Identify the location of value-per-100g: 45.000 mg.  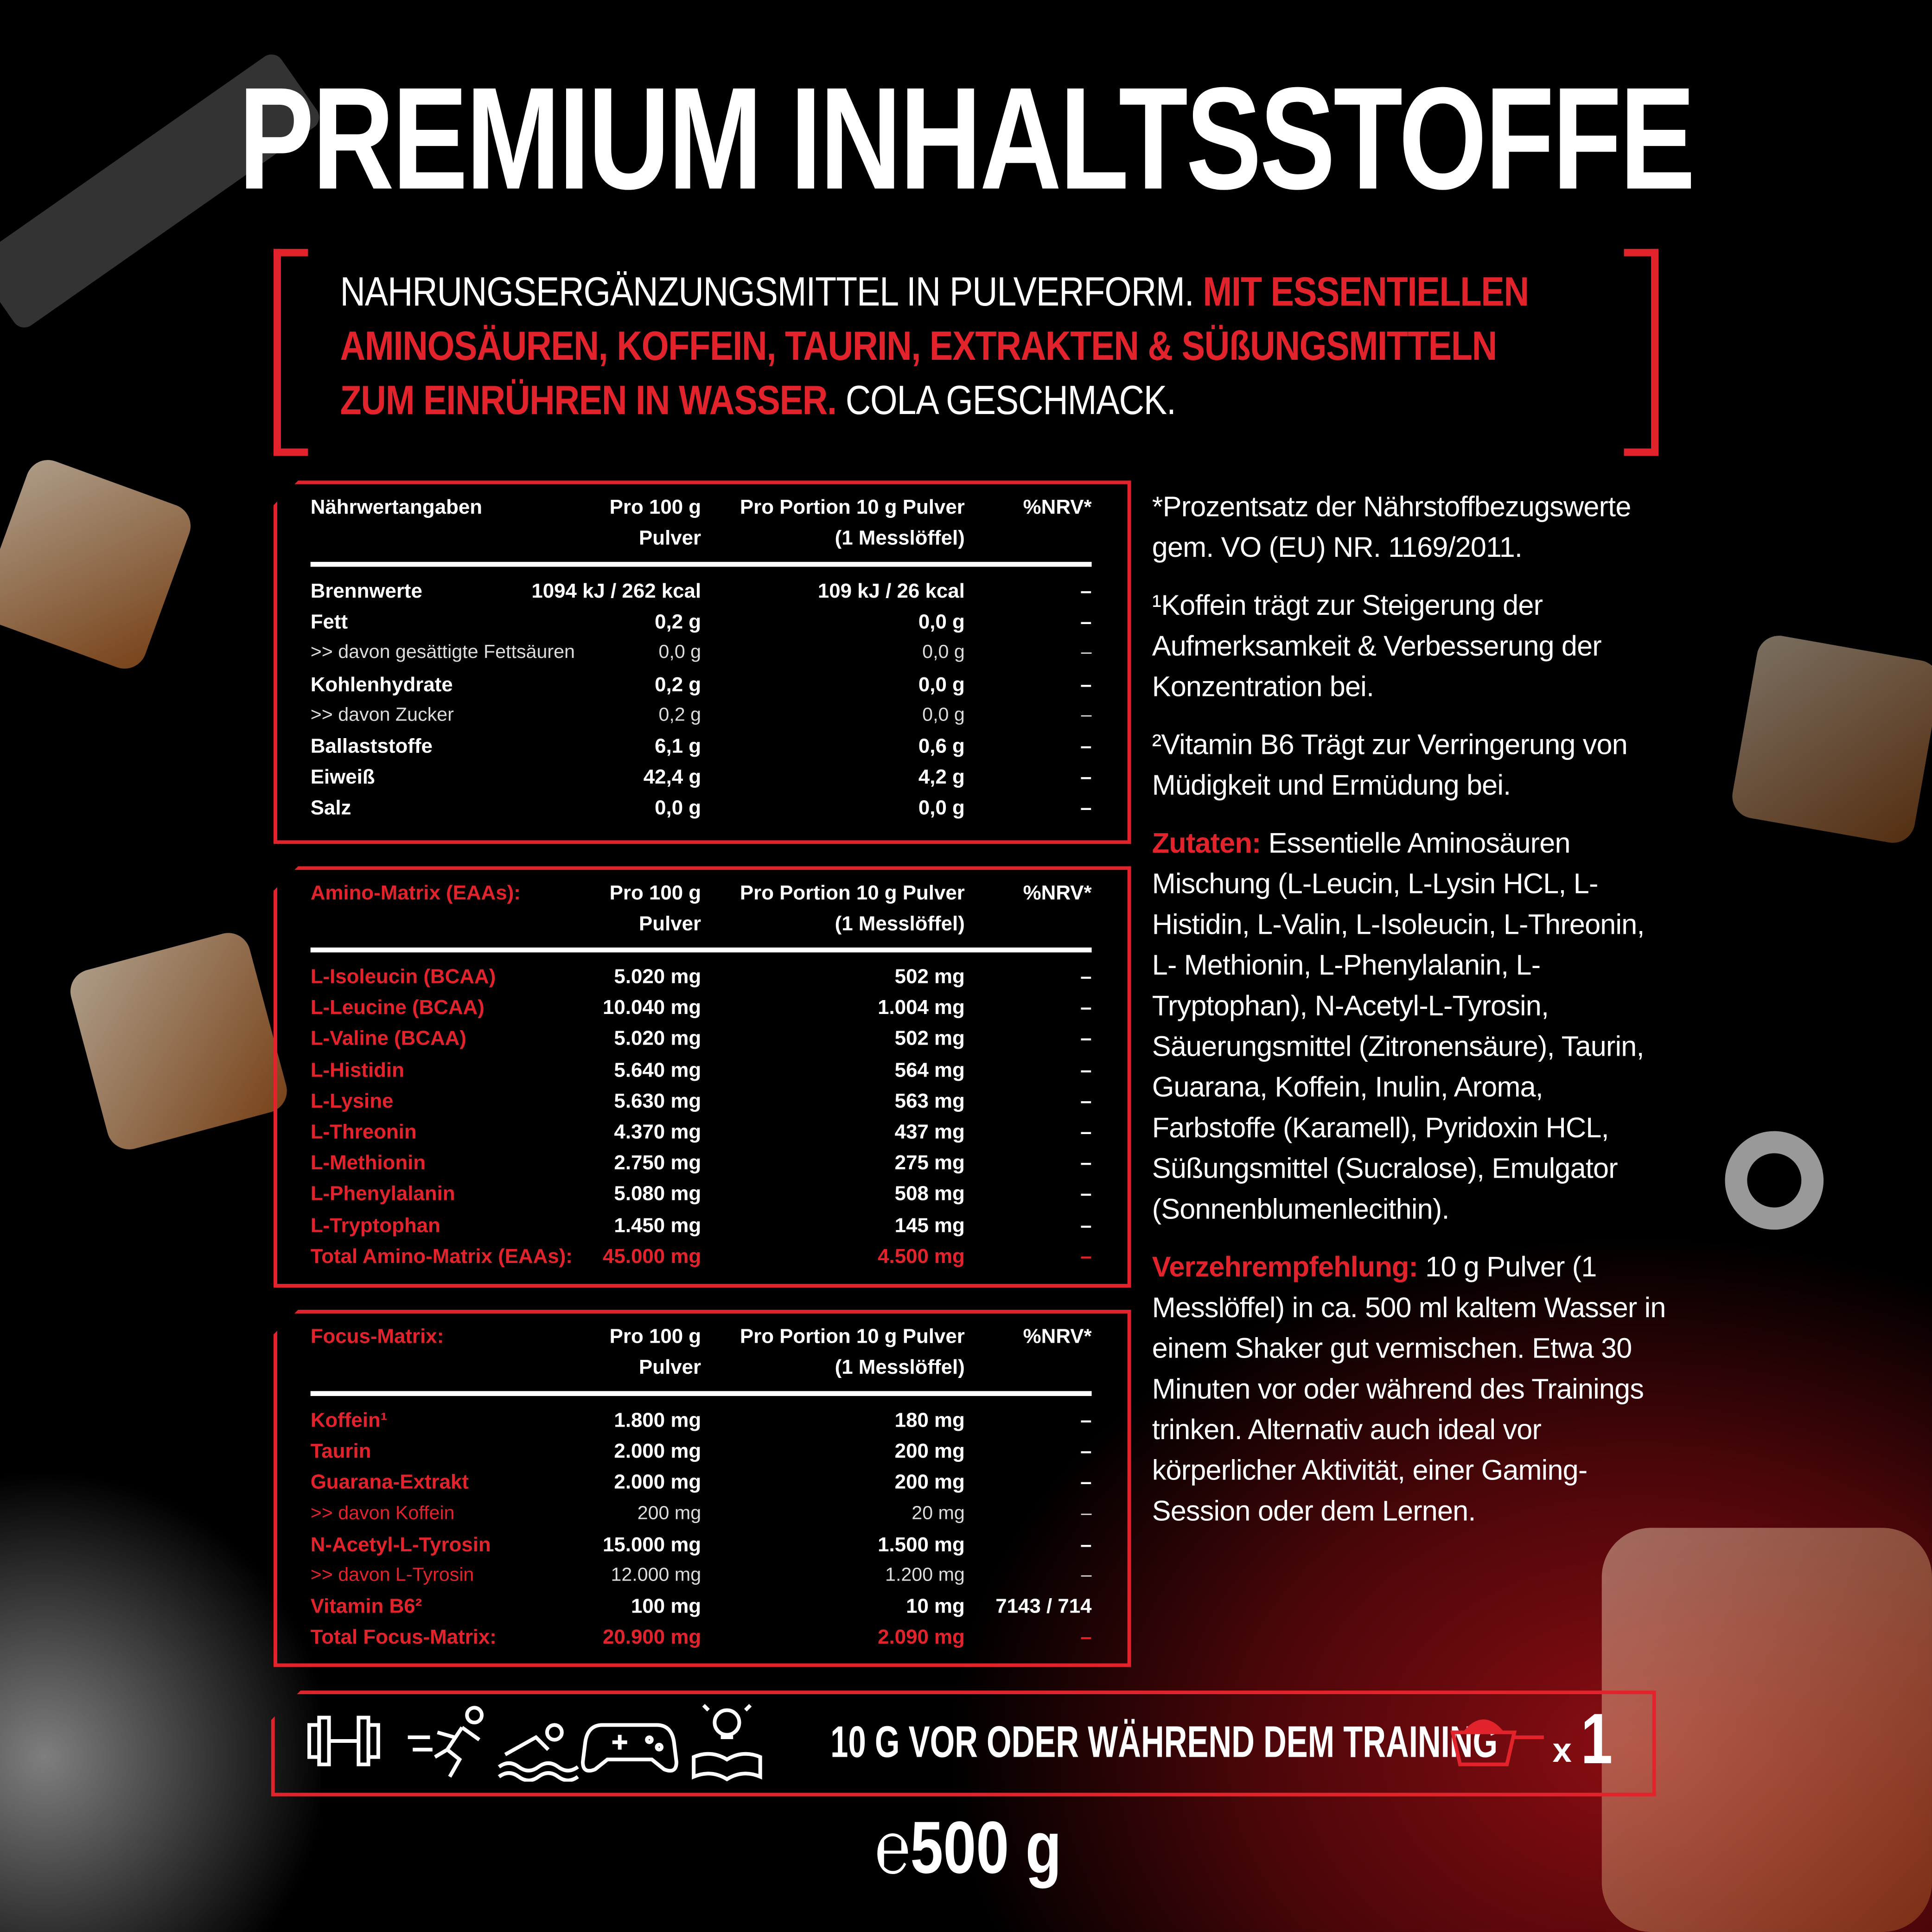
(652, 1257).